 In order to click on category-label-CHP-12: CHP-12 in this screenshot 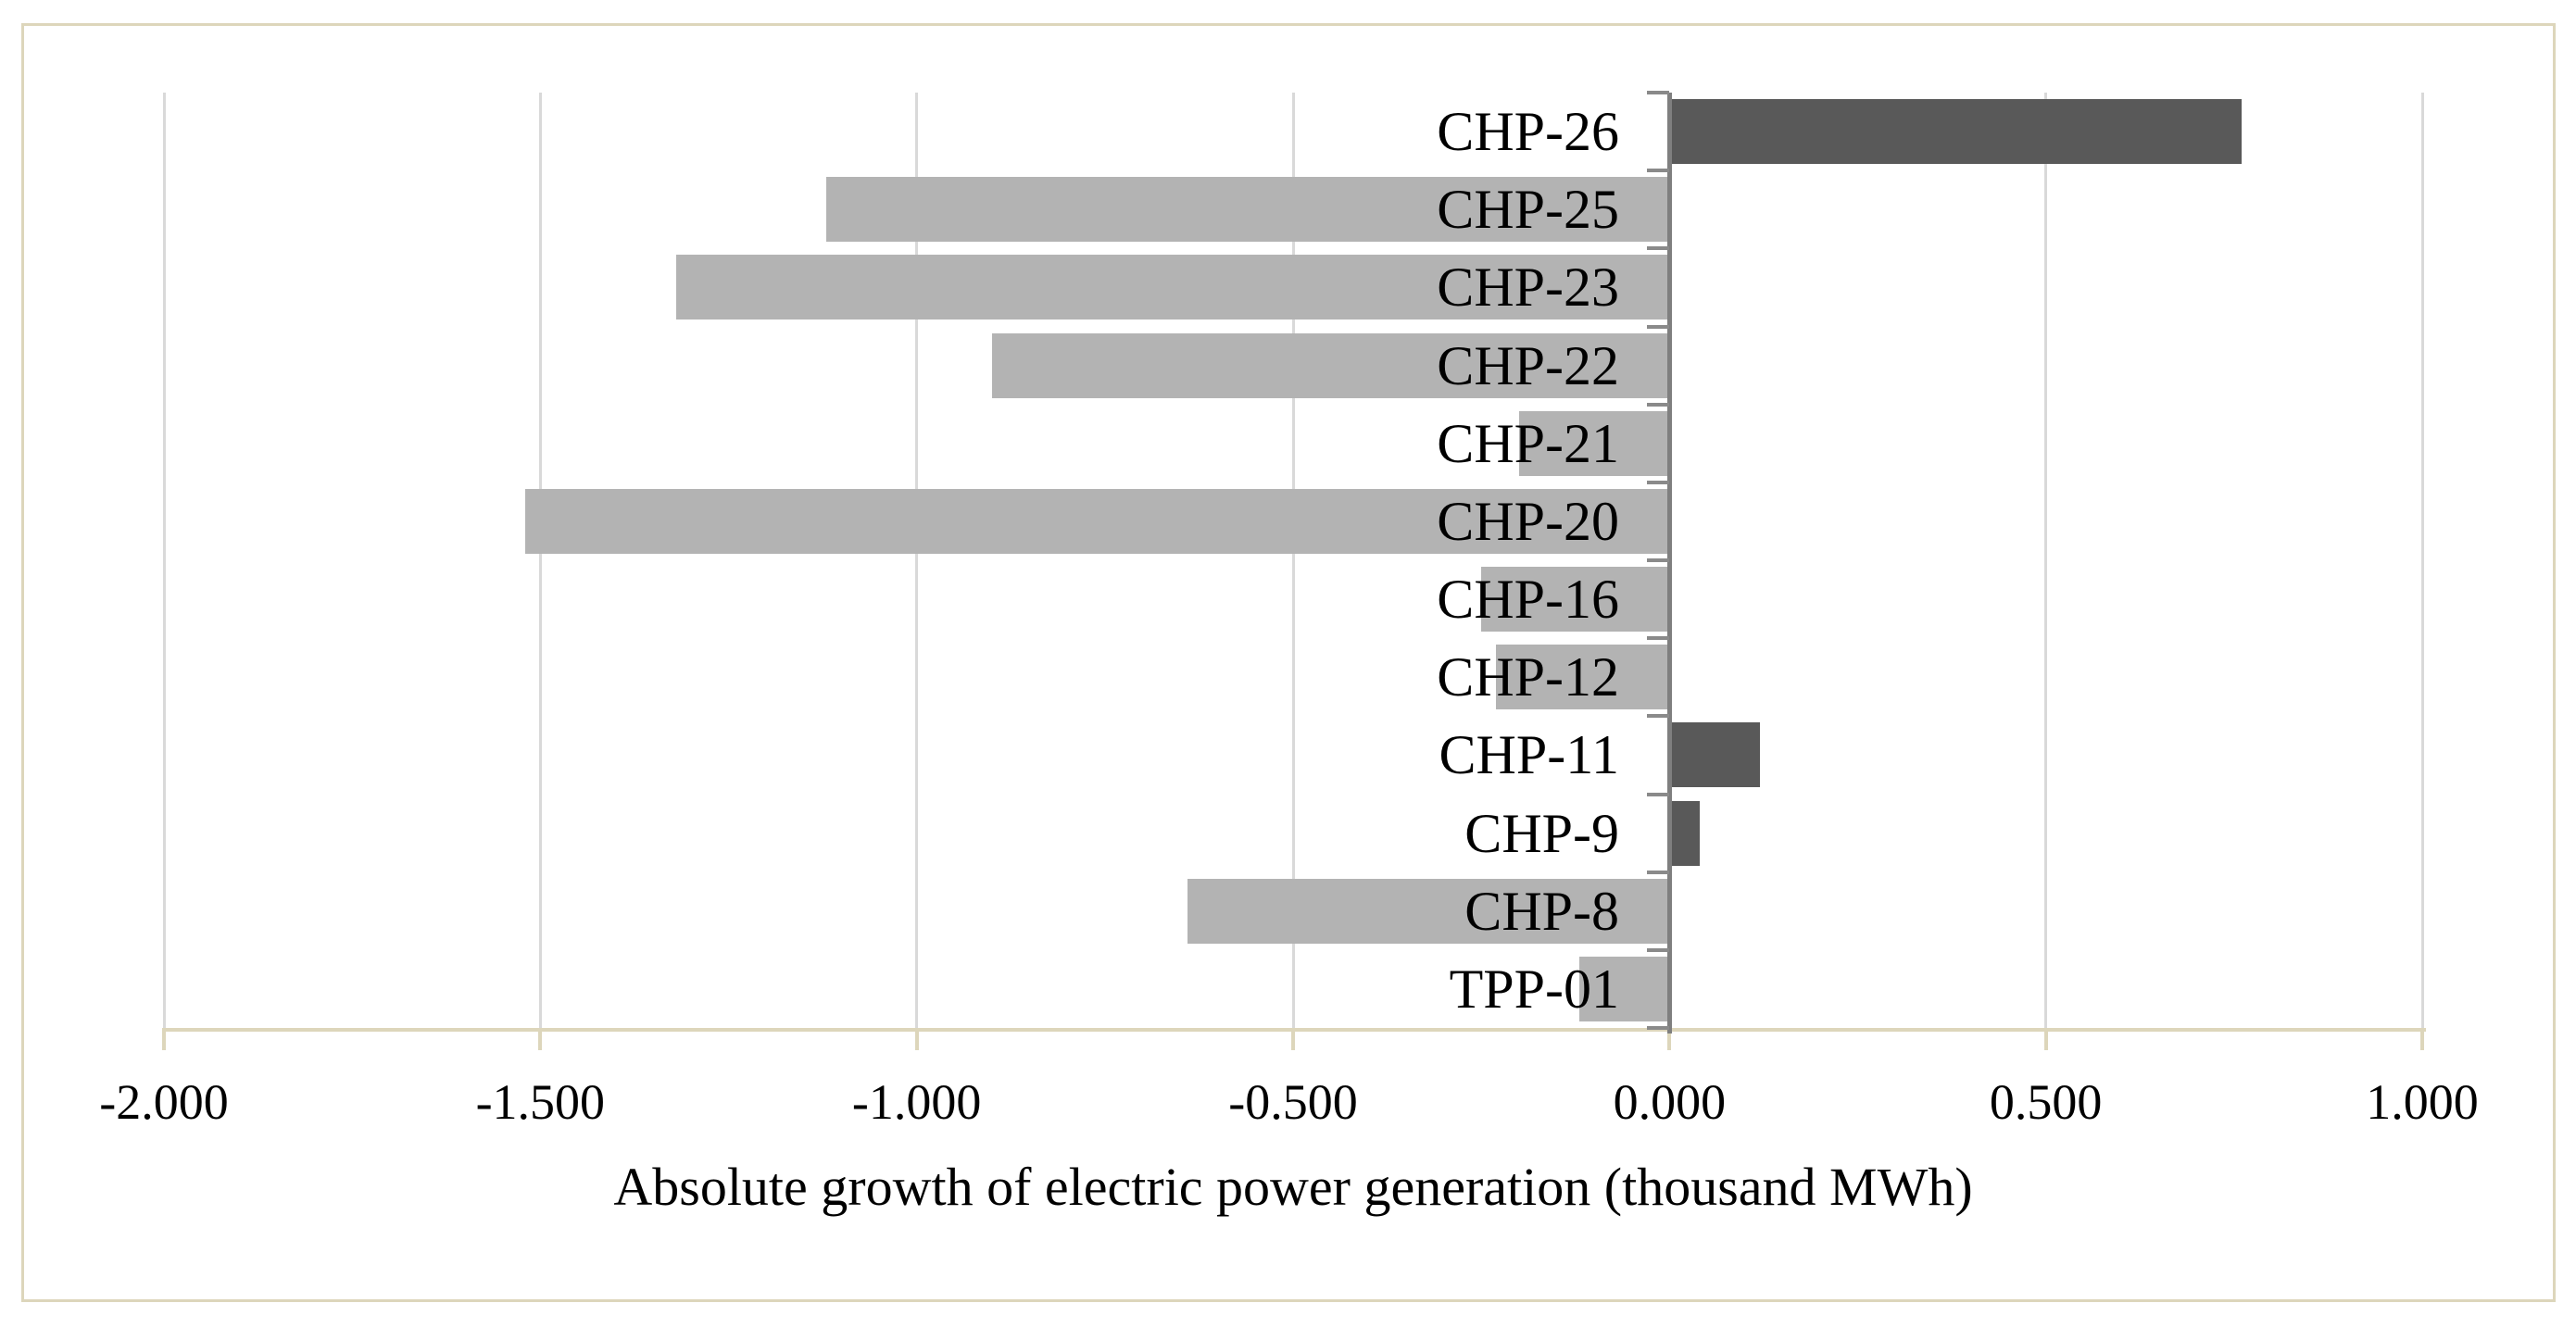, I will do `click(1528, 677)`.